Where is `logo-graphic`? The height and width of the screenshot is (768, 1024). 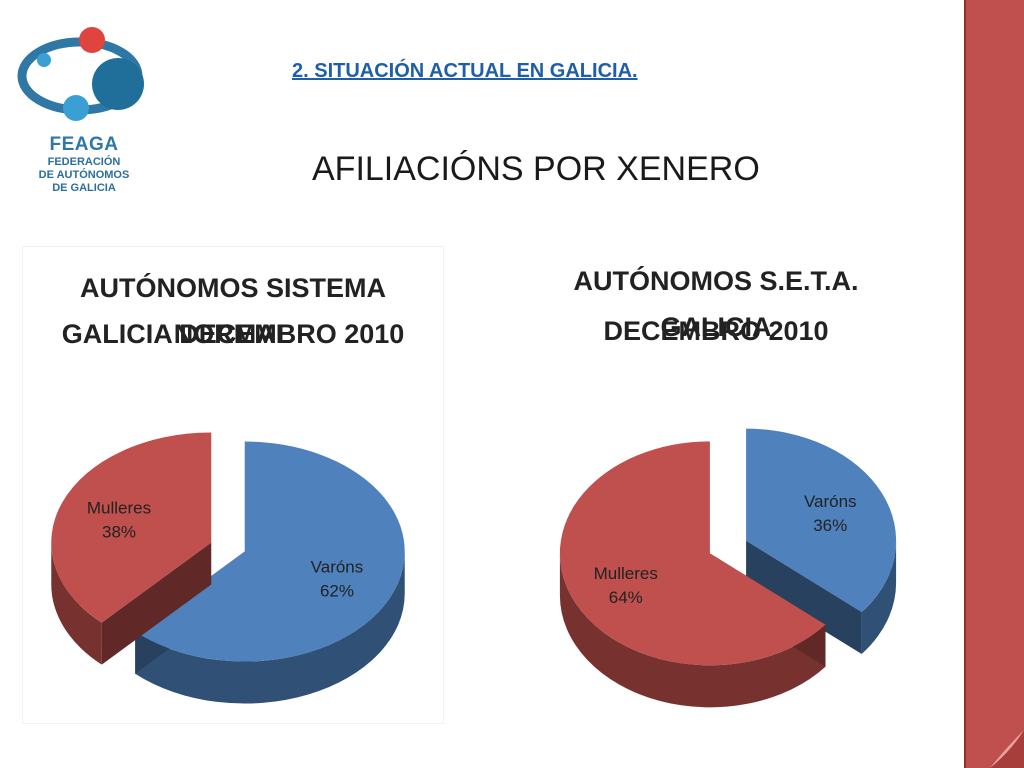 logo-graphic is located at coordinates (80, 74).